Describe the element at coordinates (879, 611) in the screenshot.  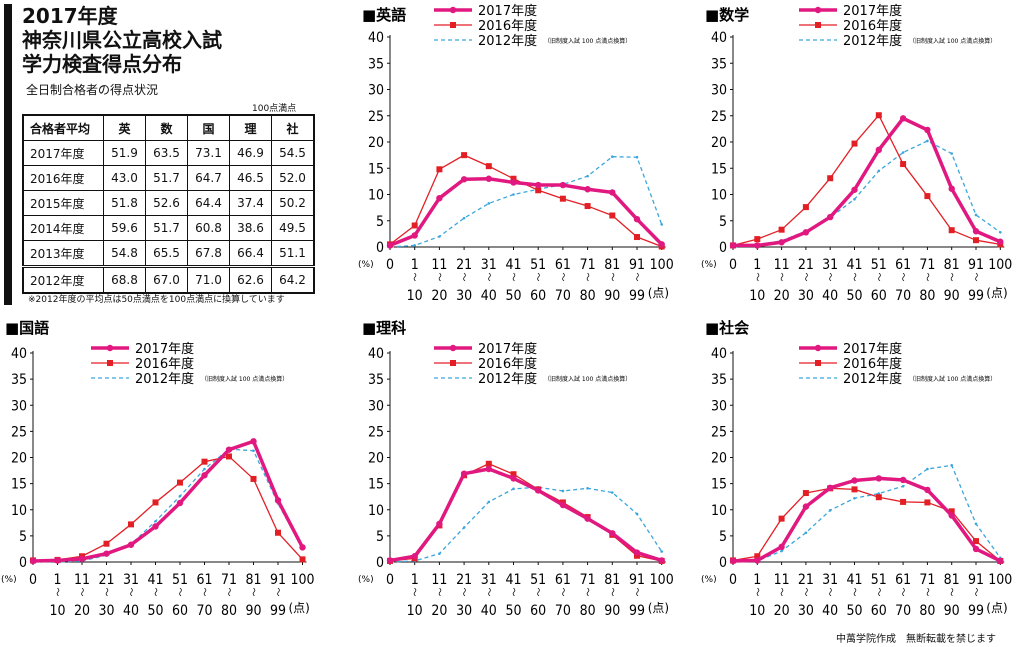
I see `x-tick-label-end: 60` at that location.